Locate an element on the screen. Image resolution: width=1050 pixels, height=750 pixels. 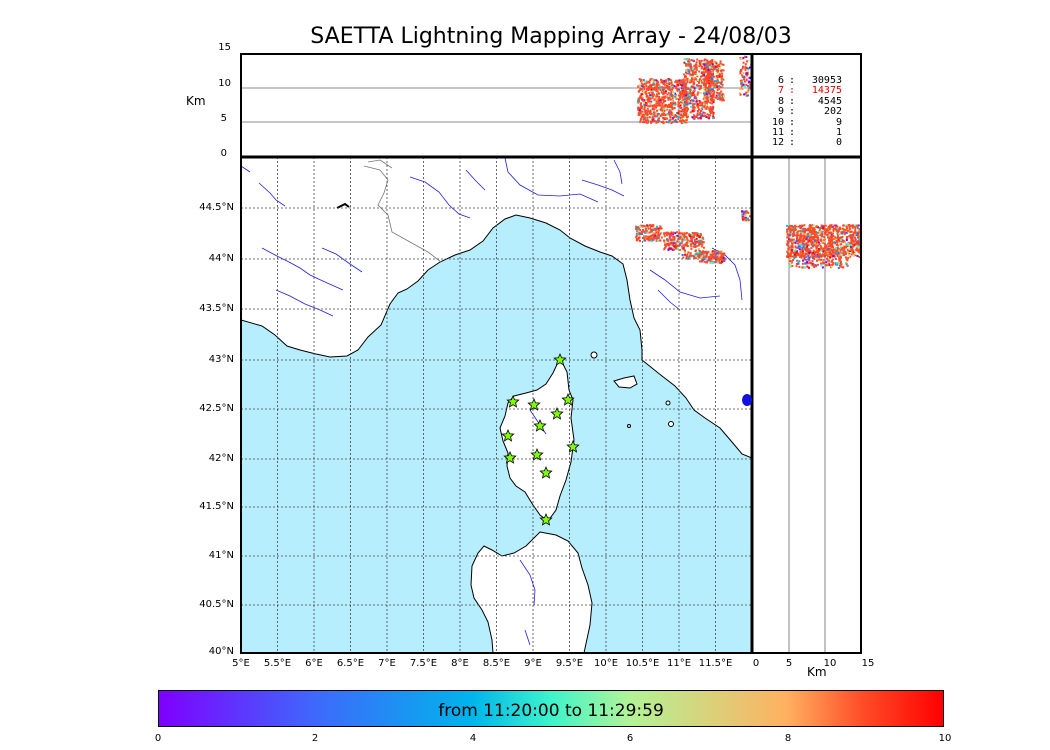
latitude-label: 42°N is located at coordinates (221, 458).